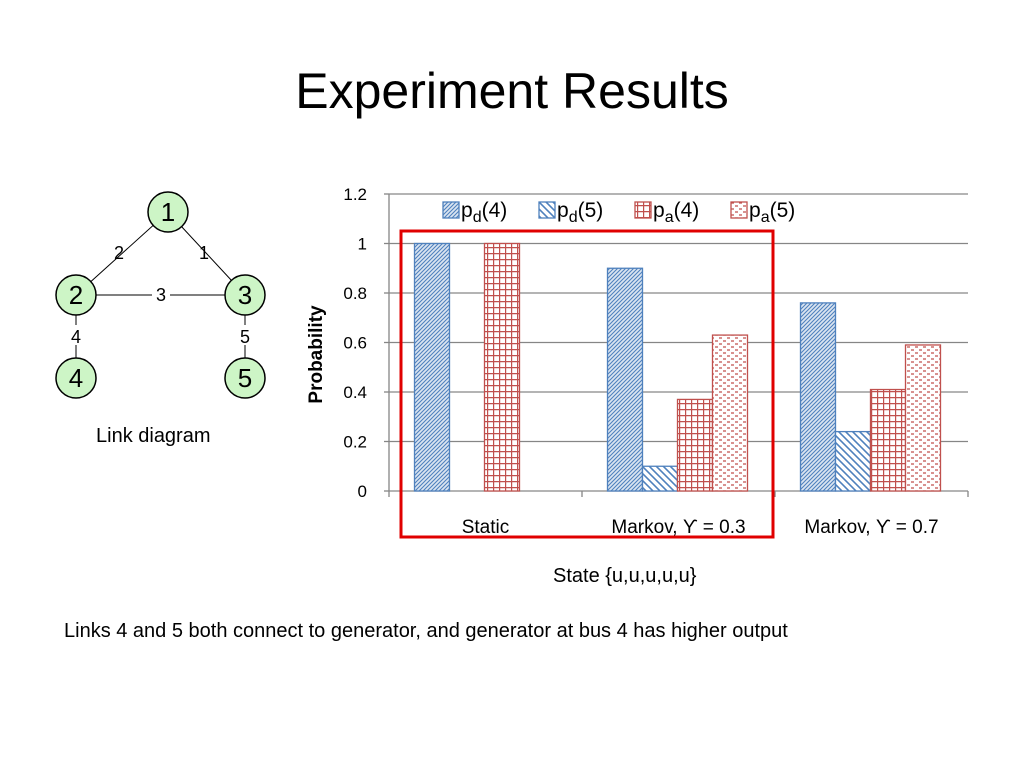 This screenshot has width=1024, height=768. What do you see at coordinates (676, 212) in the screenshot?
I see `legend-entry: pa(4)` at bounding box center [676, 212].